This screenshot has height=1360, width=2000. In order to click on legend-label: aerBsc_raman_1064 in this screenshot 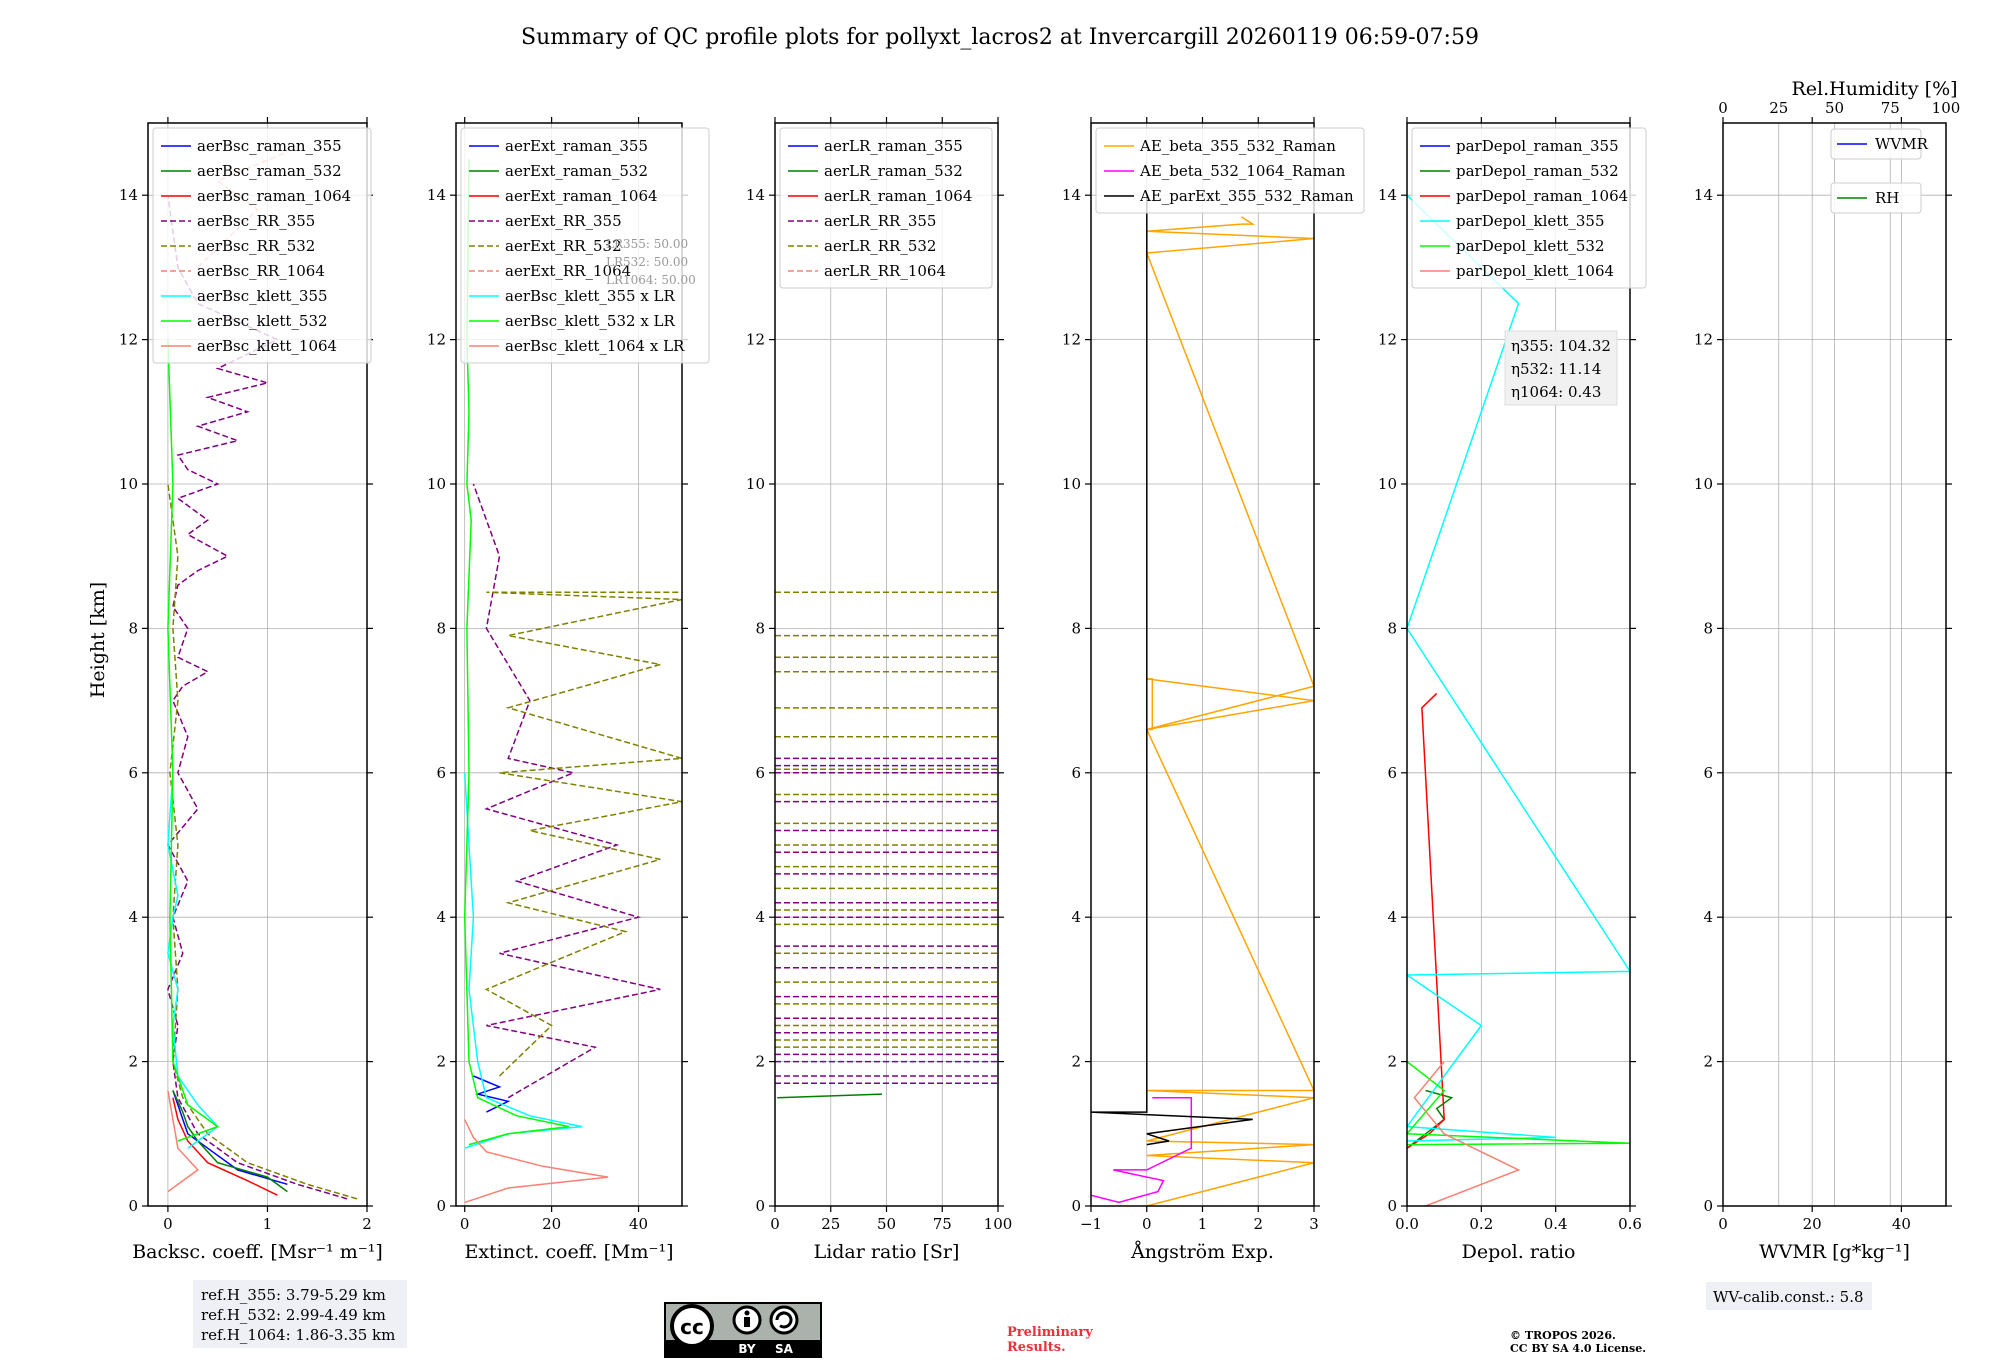, I will do `click(274, 196)`.